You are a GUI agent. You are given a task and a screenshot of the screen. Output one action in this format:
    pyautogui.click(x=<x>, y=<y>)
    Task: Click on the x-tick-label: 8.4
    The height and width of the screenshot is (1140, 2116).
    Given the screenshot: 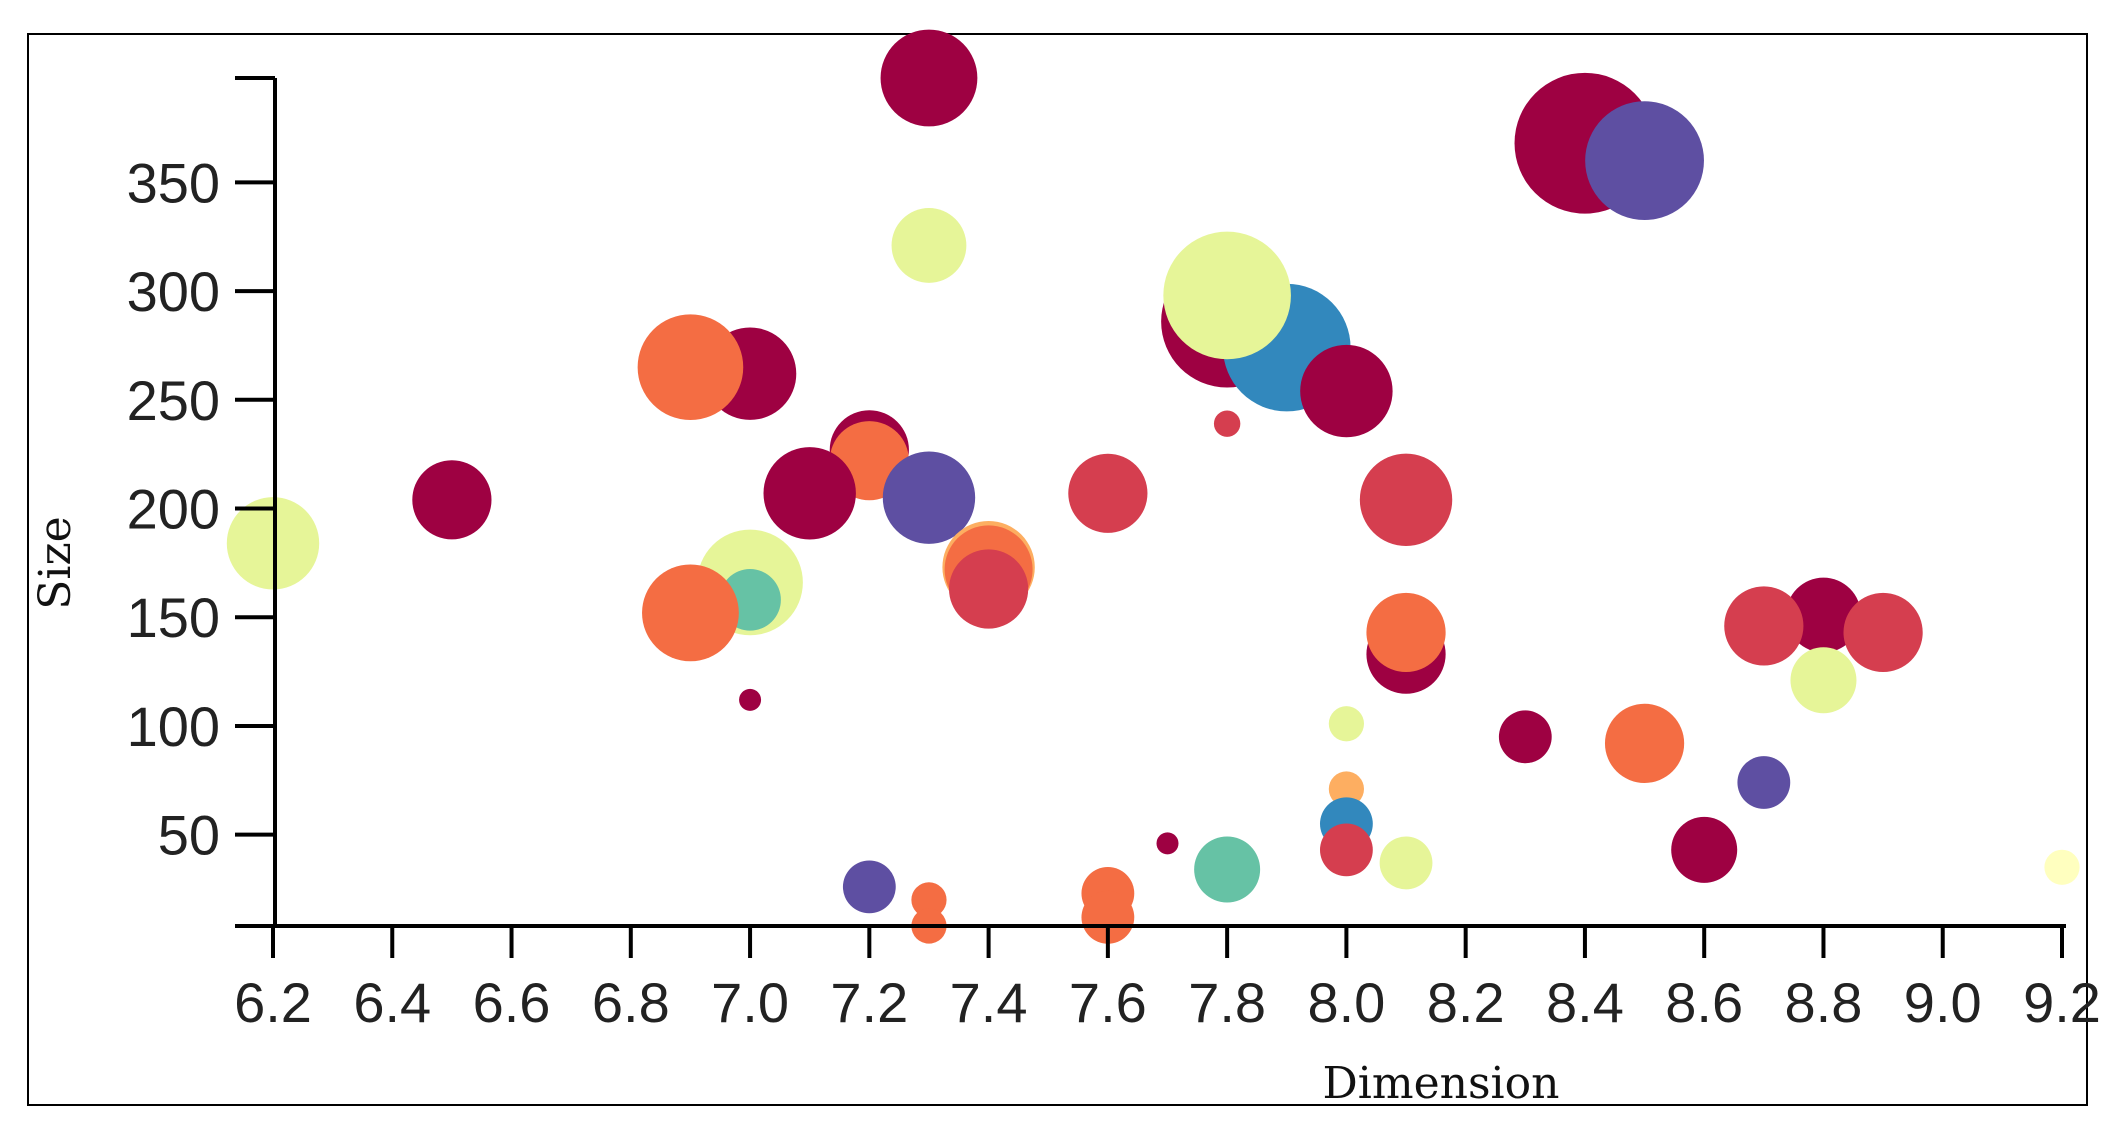 What is the action you would take?
    pyautogui.click(x=1585, y=1002)
    